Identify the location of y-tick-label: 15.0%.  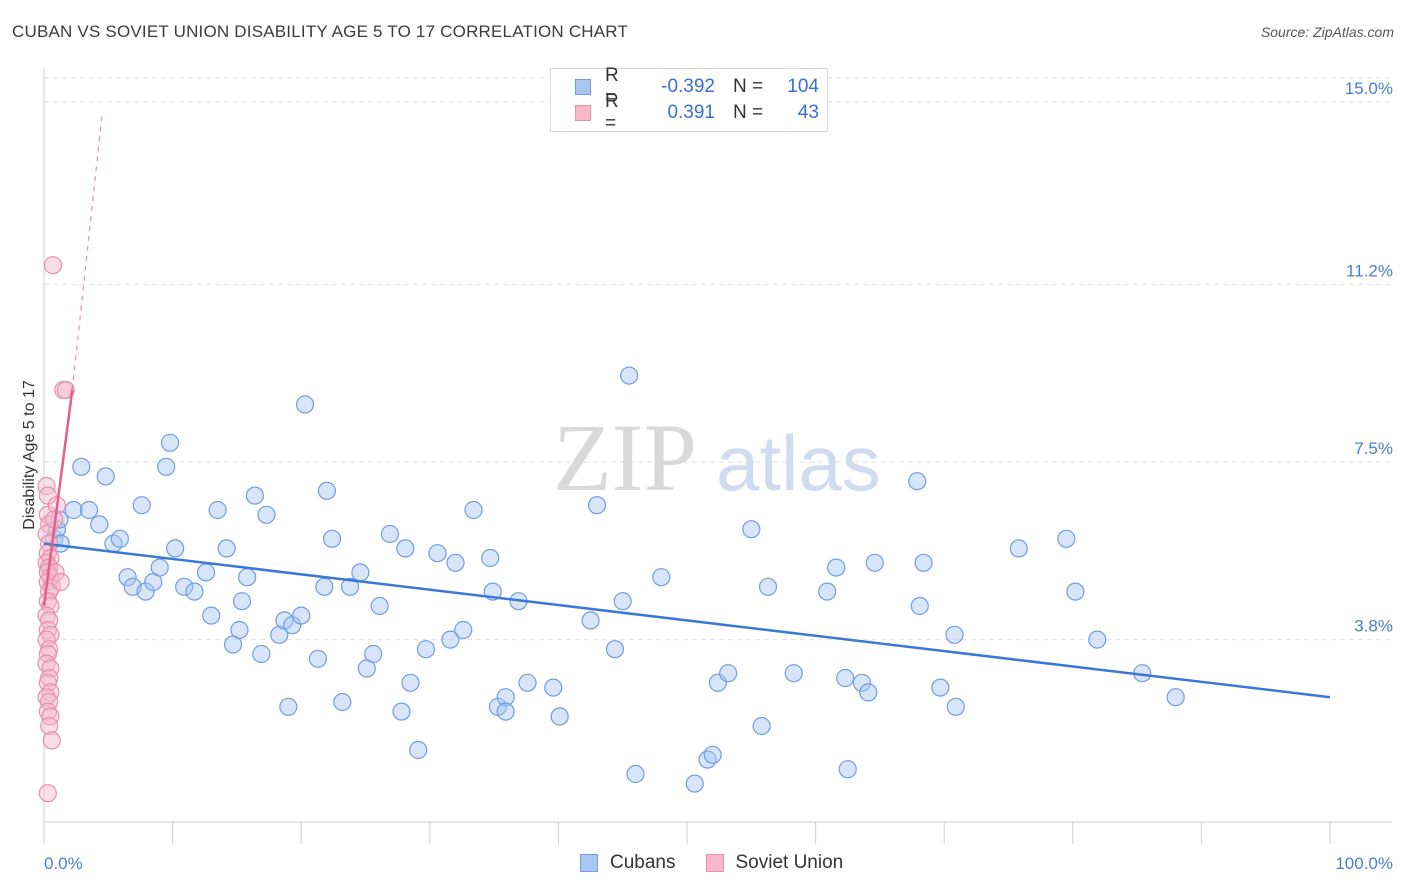
(1369, 88).